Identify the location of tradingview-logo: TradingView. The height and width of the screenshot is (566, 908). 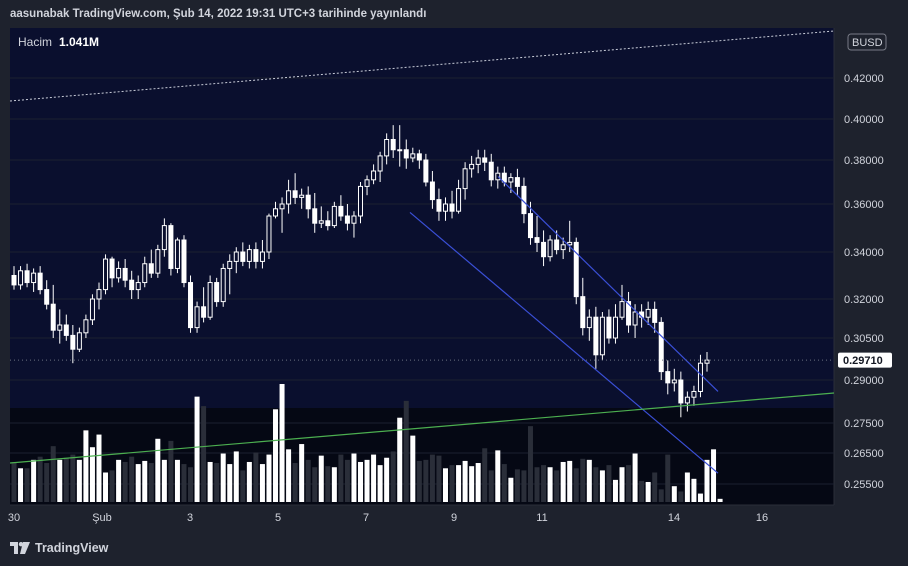
(59, 548).